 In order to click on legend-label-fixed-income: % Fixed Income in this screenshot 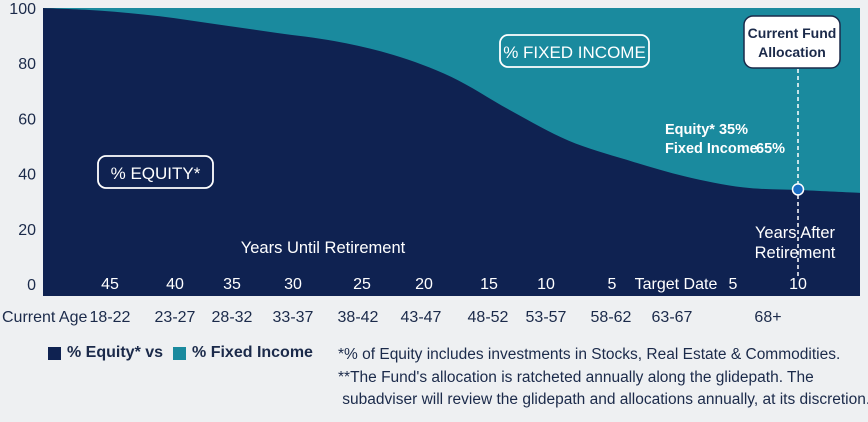, I will do `click(252, 352)`.